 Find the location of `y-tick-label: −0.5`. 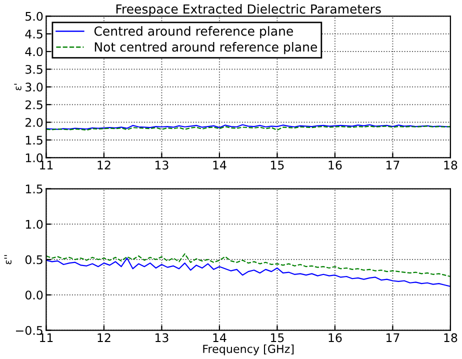

y-tick-label: −0.5 is located at coordinates (29, 330).